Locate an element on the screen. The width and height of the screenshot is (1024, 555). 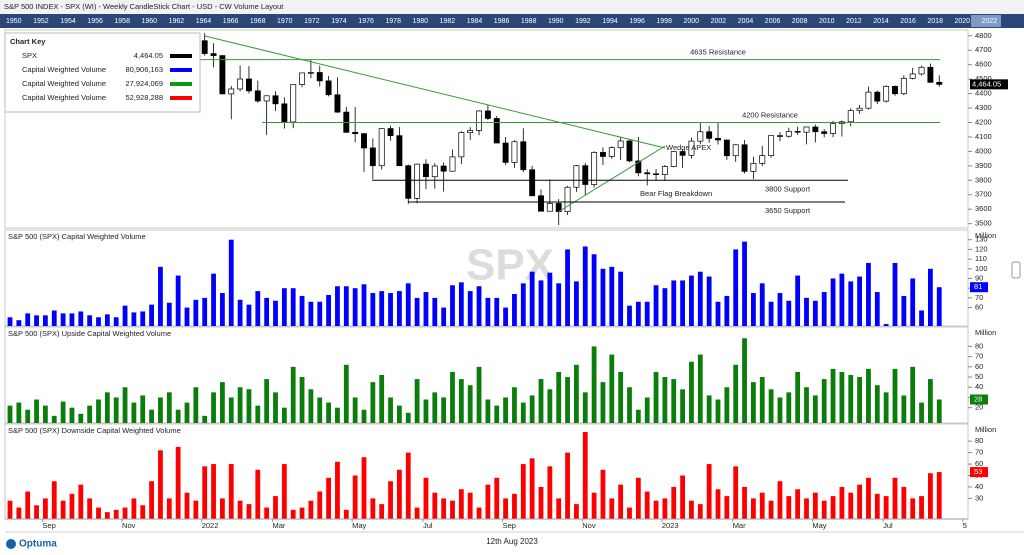
y-tick-label: 4500 is located at coordinates (983, 78).